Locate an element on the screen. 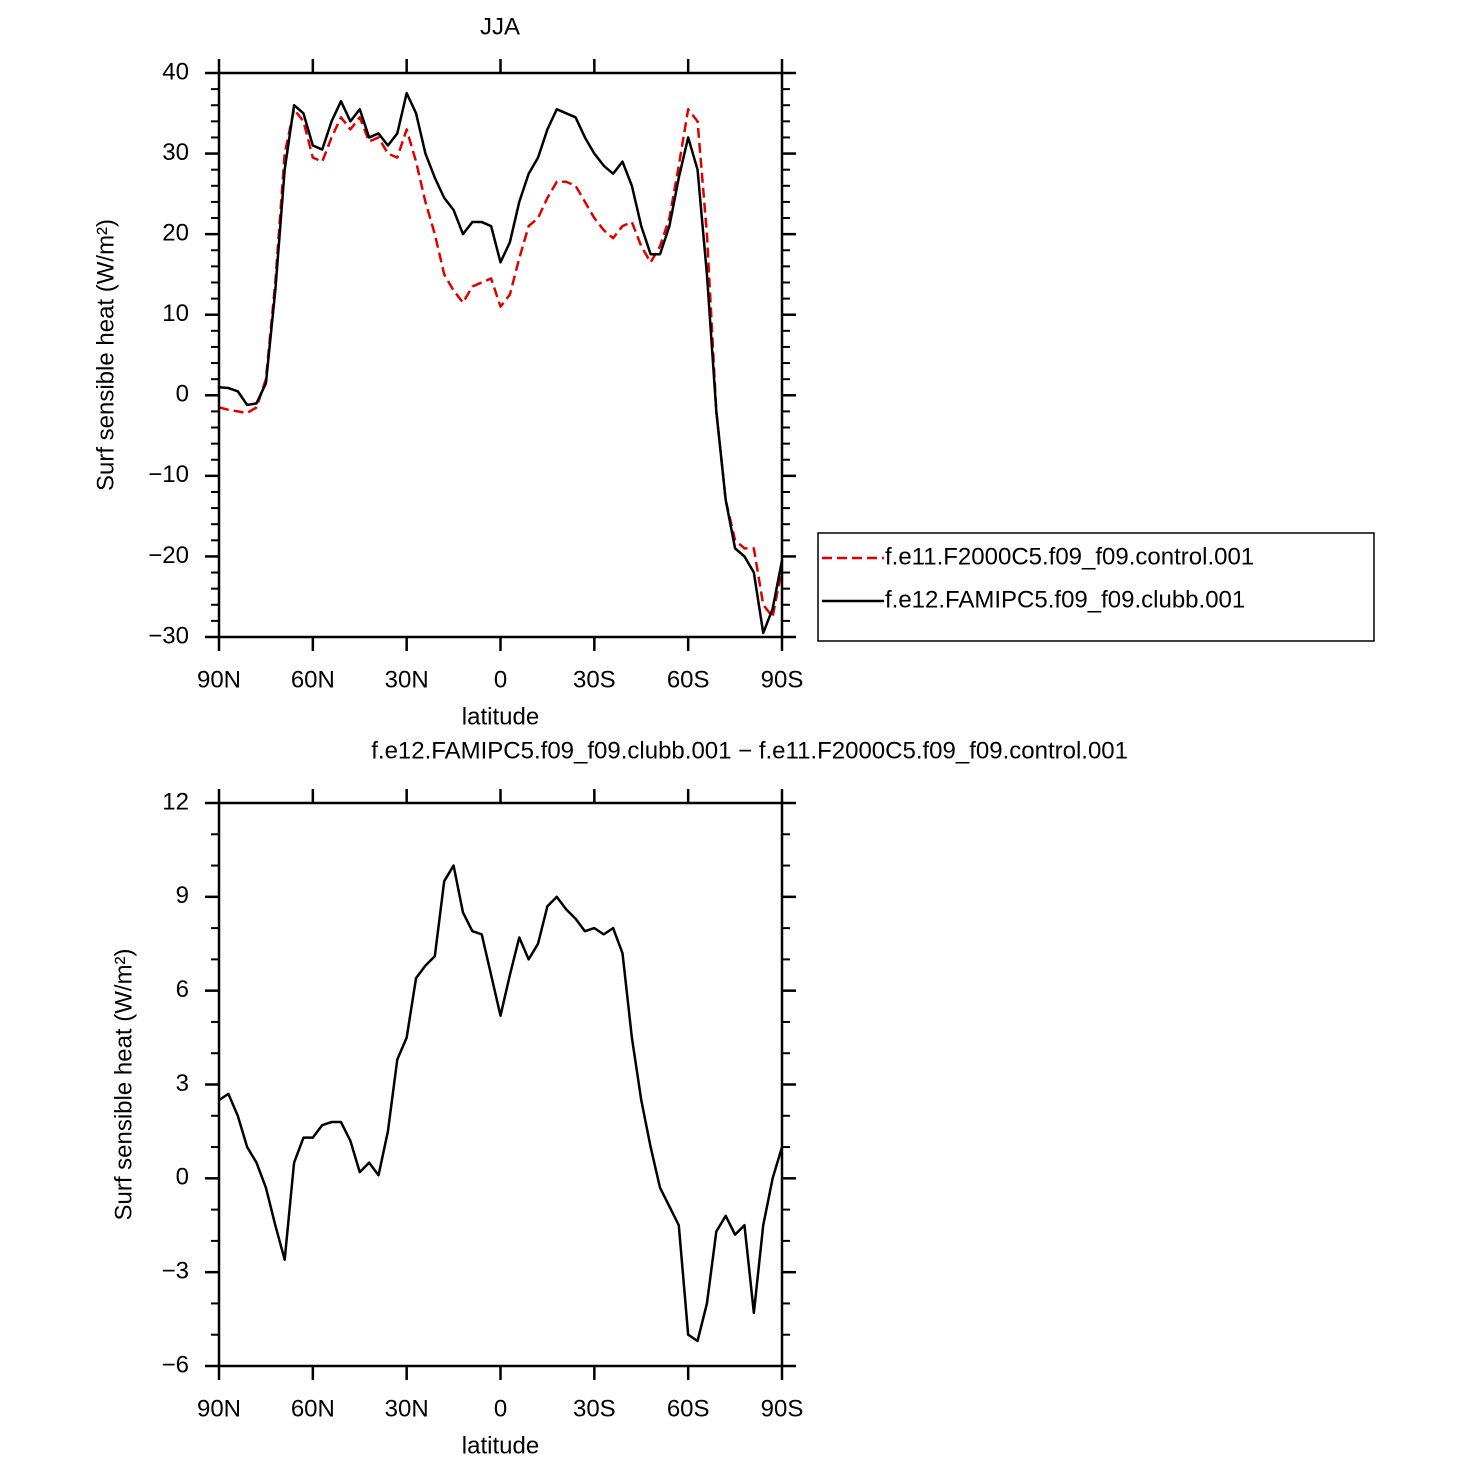  y-tick-label: 10 is located at coordinates (175, 313).